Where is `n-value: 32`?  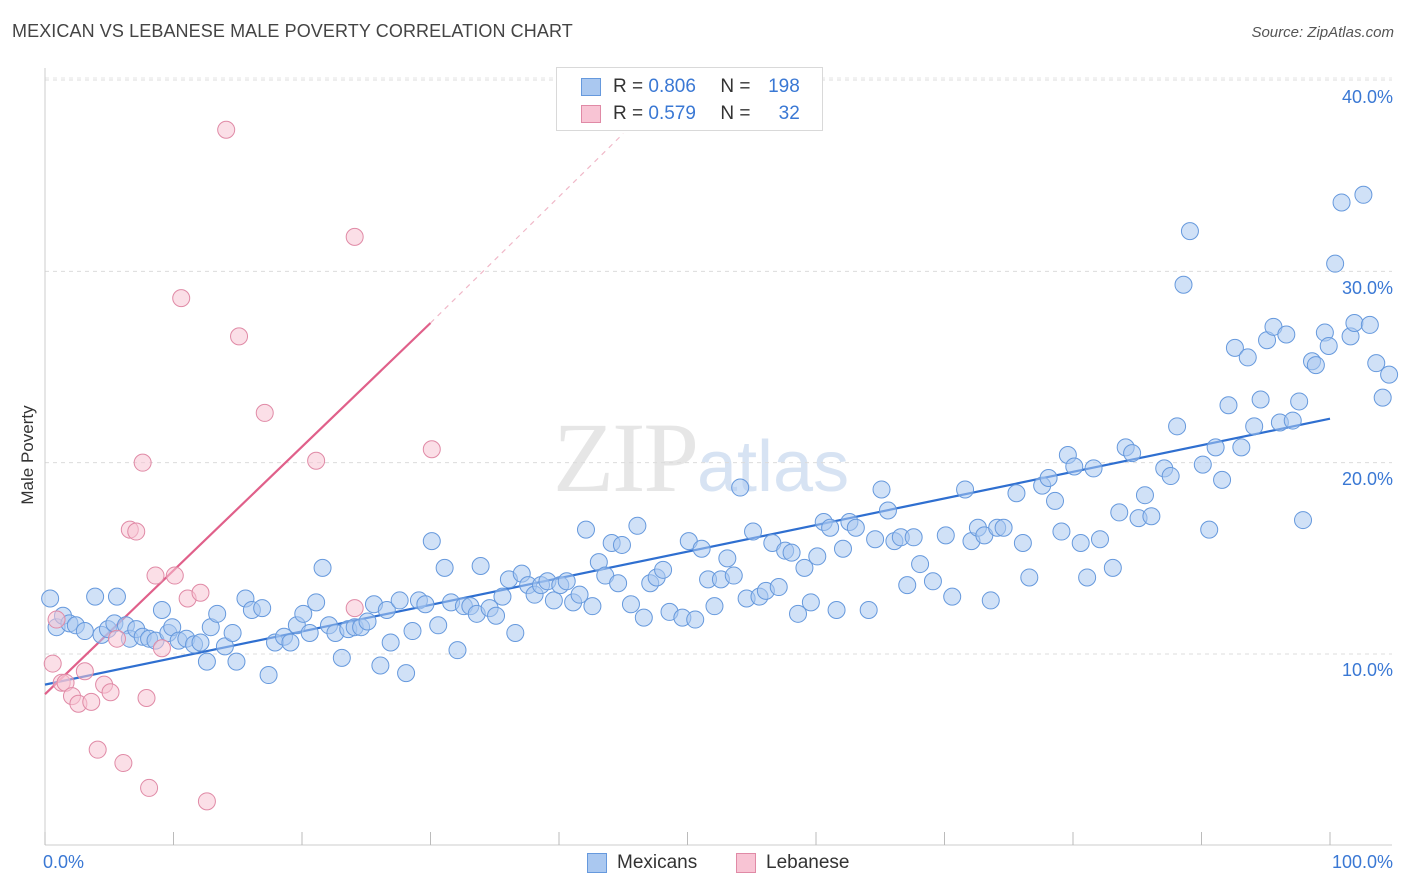 n-value: 32 is located at coordinates (789, 113).